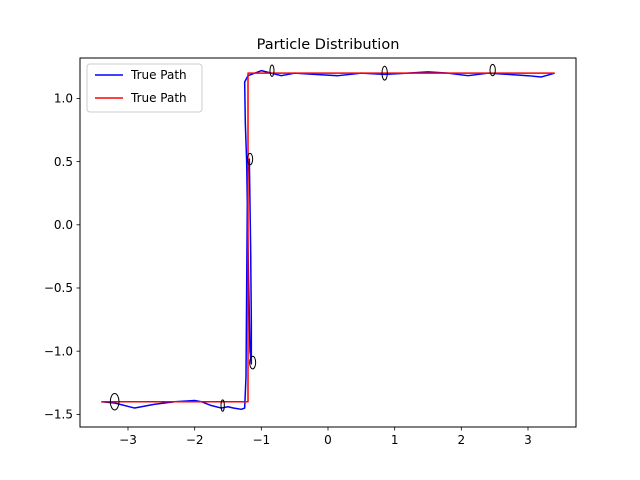  I want to click on legend-label-red: True Path, so click(158, 98).